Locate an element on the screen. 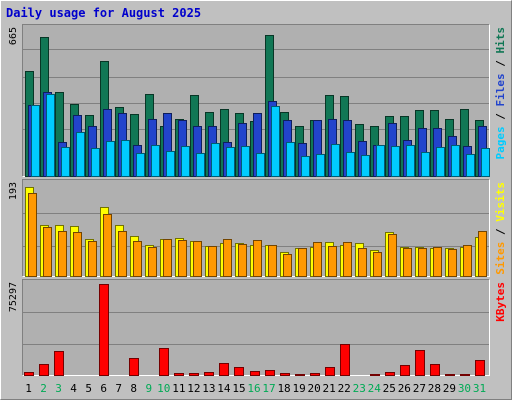  x-tick-label-day-25: 25 is located at coordinates (389, 388).